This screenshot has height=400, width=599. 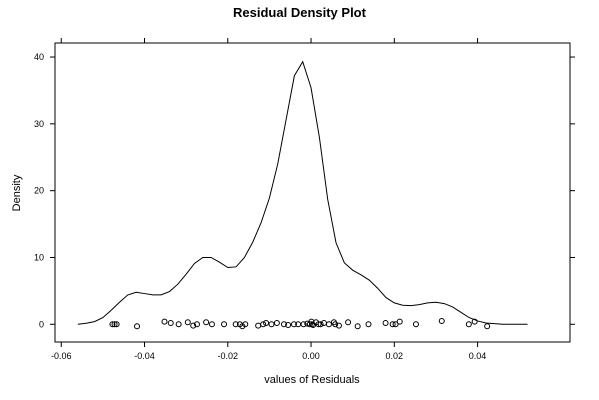 I want to click on y-tick-label: 40, so click(x=39, y=57).